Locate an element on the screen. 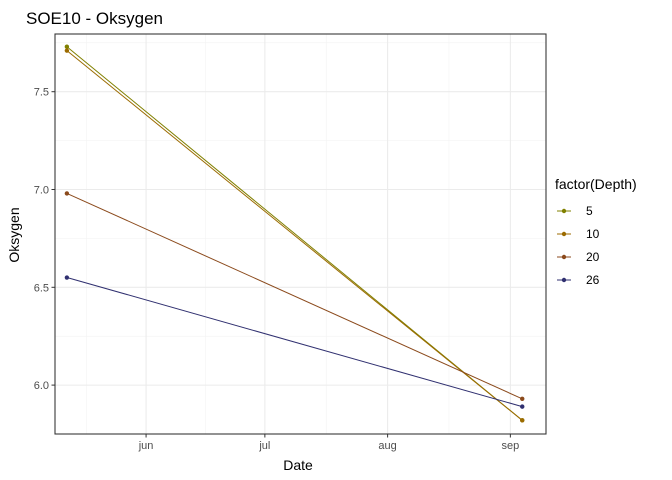  chart-title: SOE10 - Oksygen is located at coordinates (94, 18).